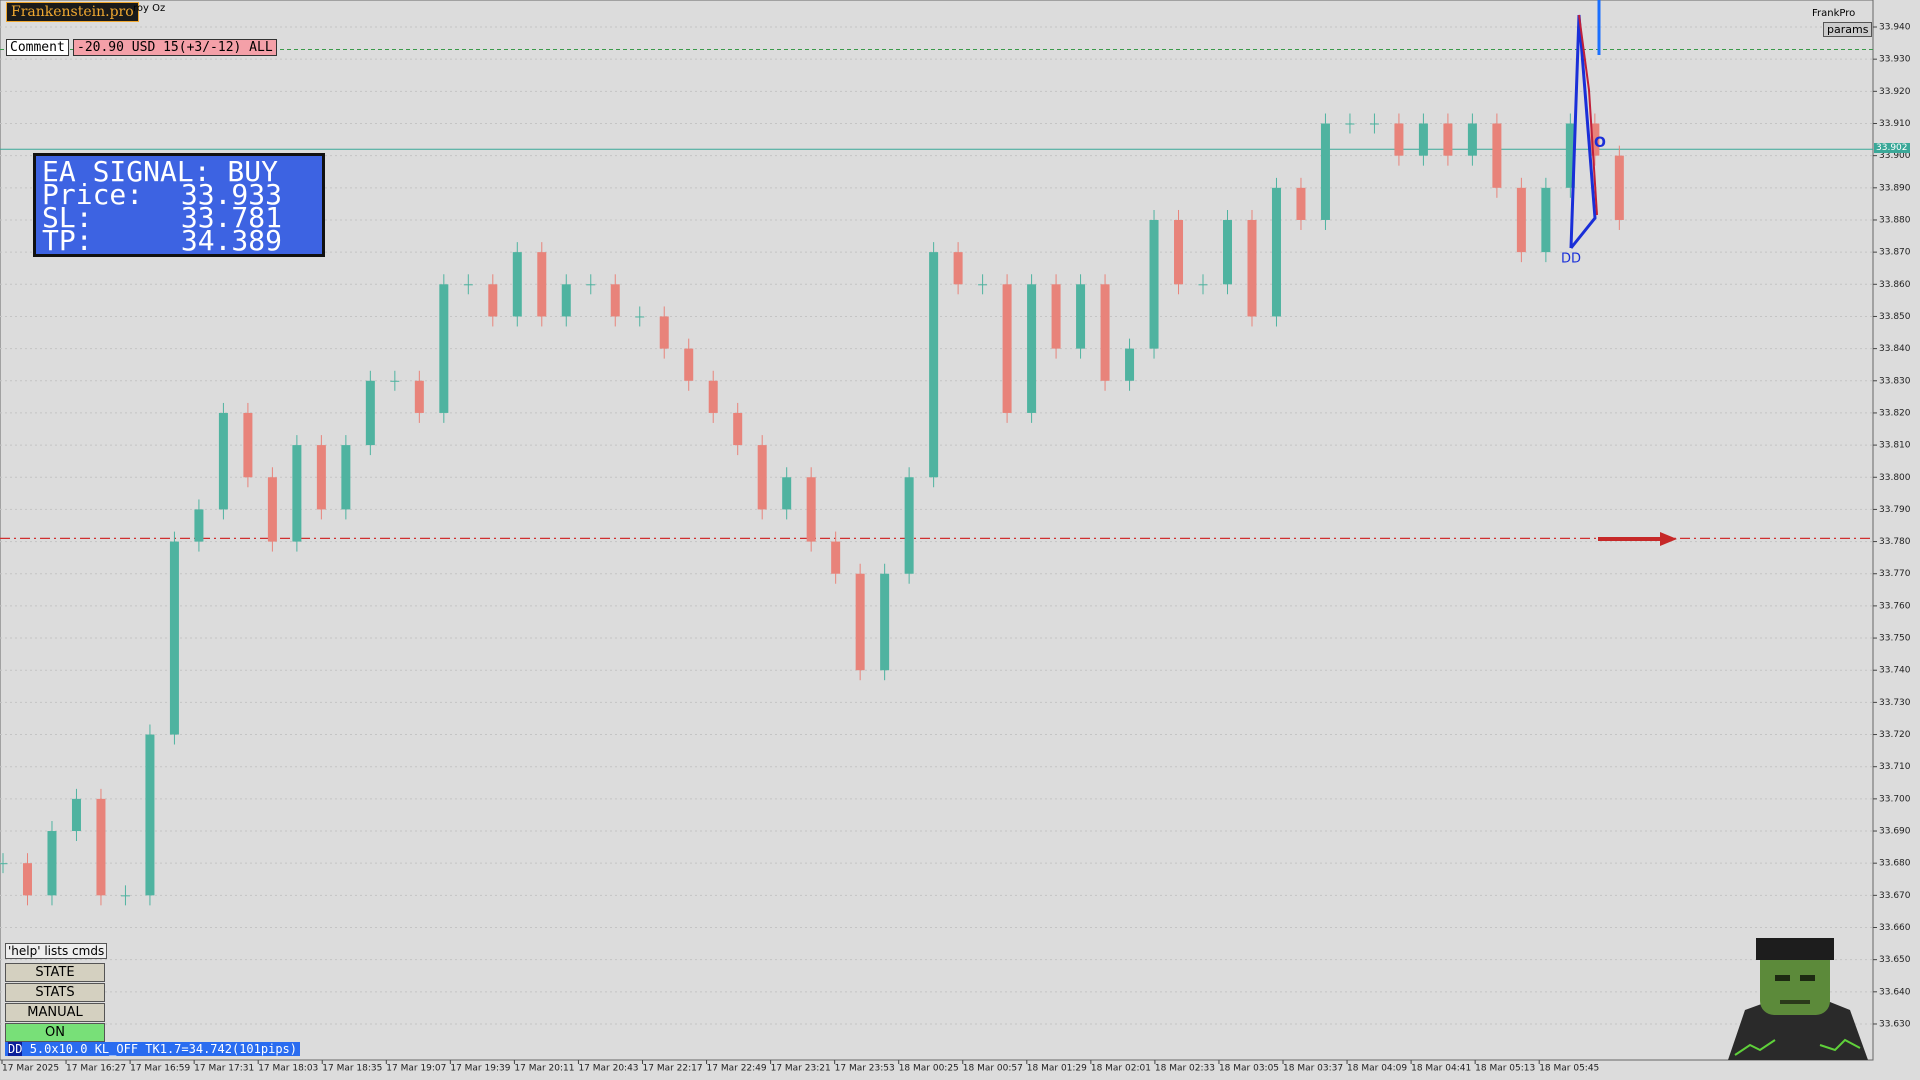  I want to click on ea-rows: Price: 33.933 SL: 33.781 TP: 34.389, so click(182, 217).